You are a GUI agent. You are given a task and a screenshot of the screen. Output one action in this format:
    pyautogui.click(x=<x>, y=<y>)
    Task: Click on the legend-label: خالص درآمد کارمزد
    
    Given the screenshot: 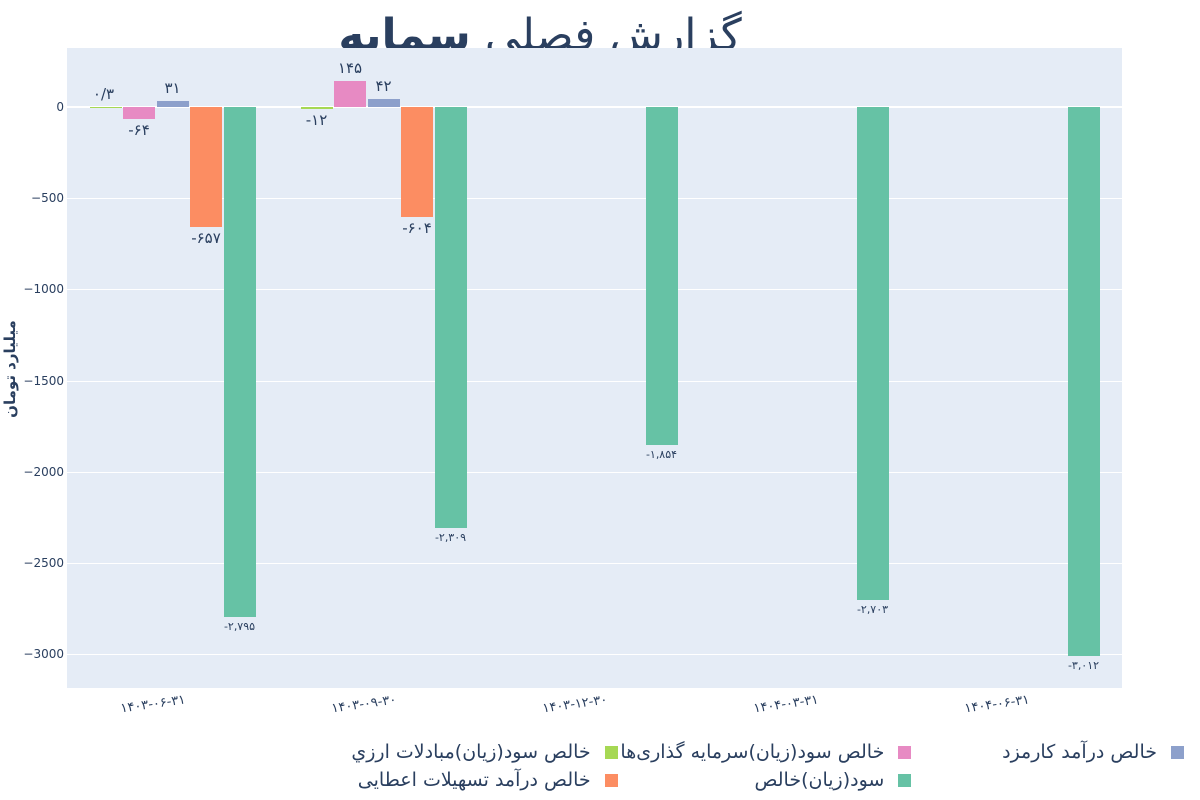 What is the action you would take?
    pyautogui.click(x=1079, y=752)
    